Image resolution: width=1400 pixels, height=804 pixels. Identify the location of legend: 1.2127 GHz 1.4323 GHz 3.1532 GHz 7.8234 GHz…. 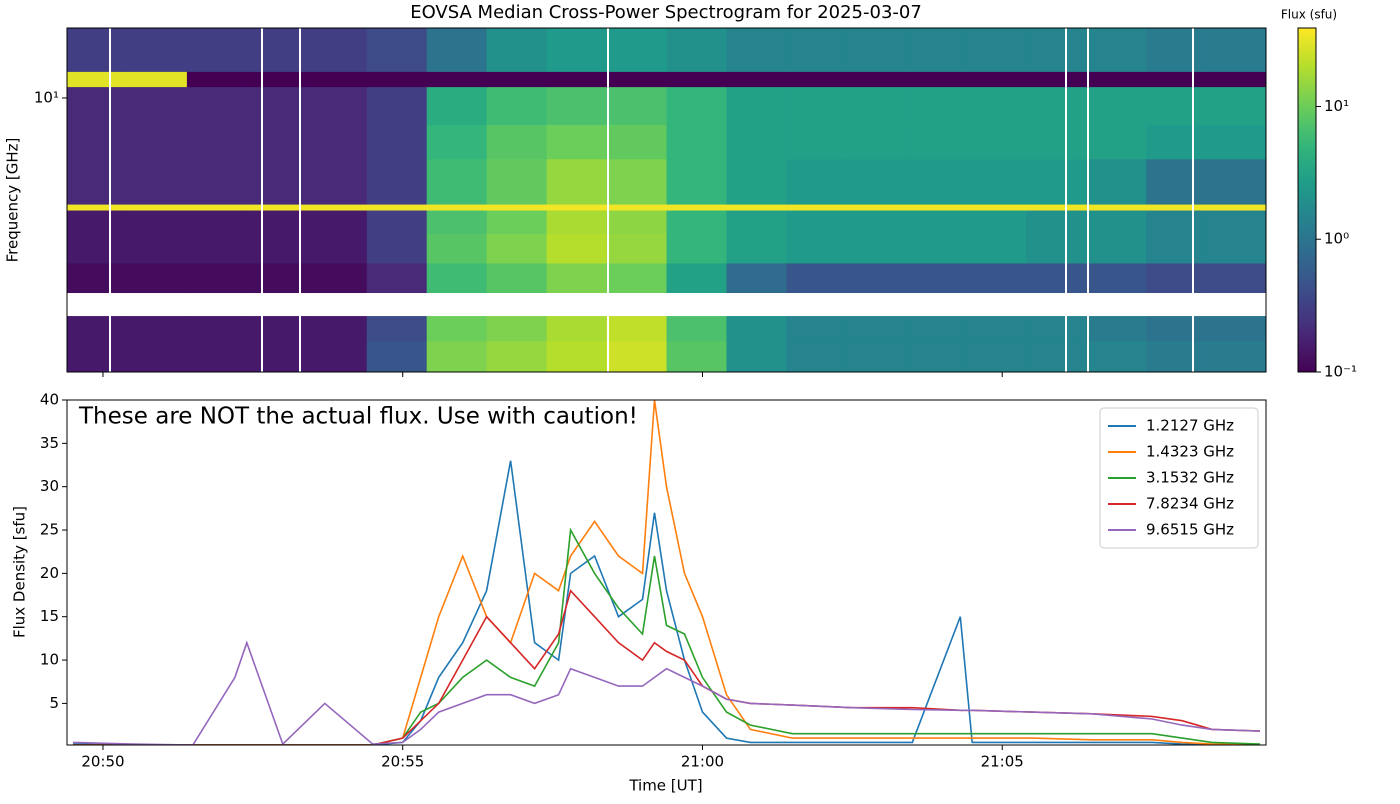
(1179, 478).